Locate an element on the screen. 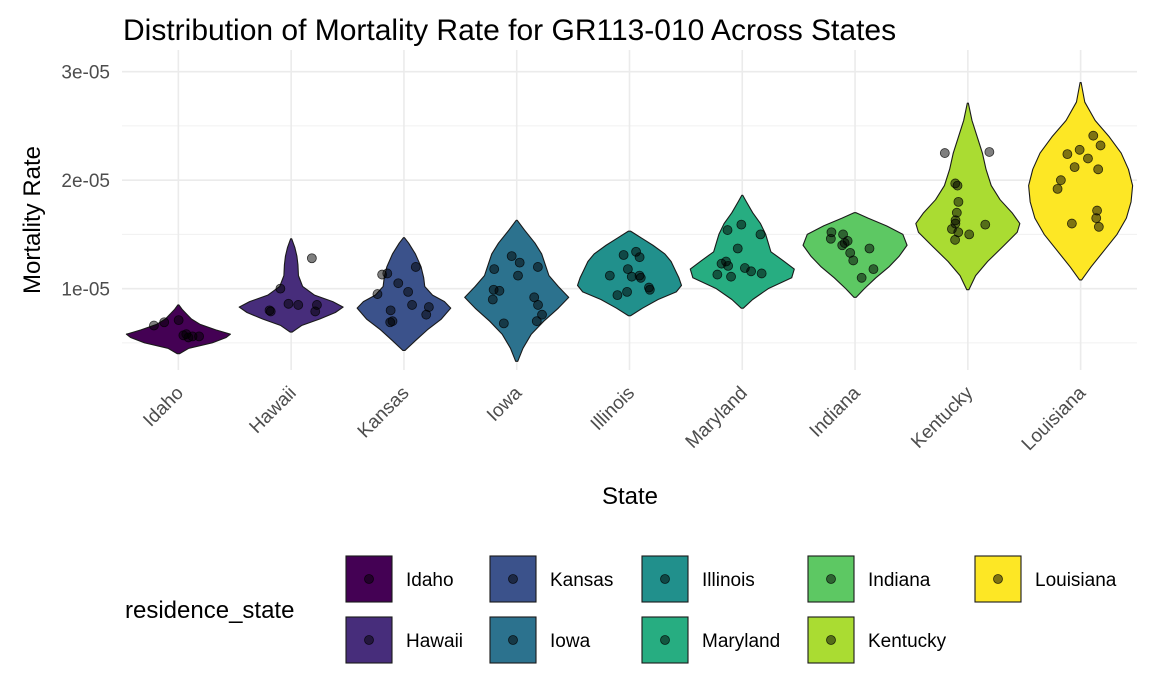  legend-label: Hawaii is located at coordinates (434, 641).